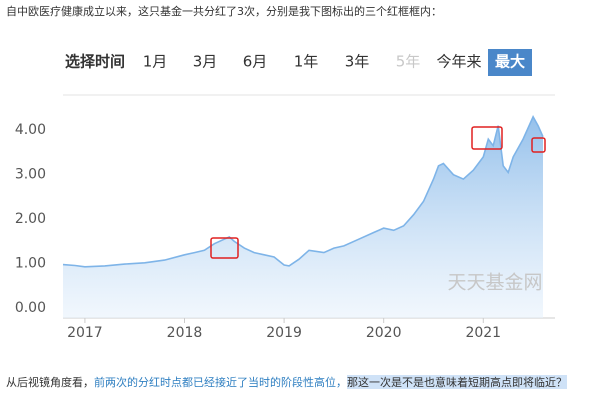 This screenshot has width=600, height=401. I want to click on y-tick-label: 2.00, so click(30, 219).